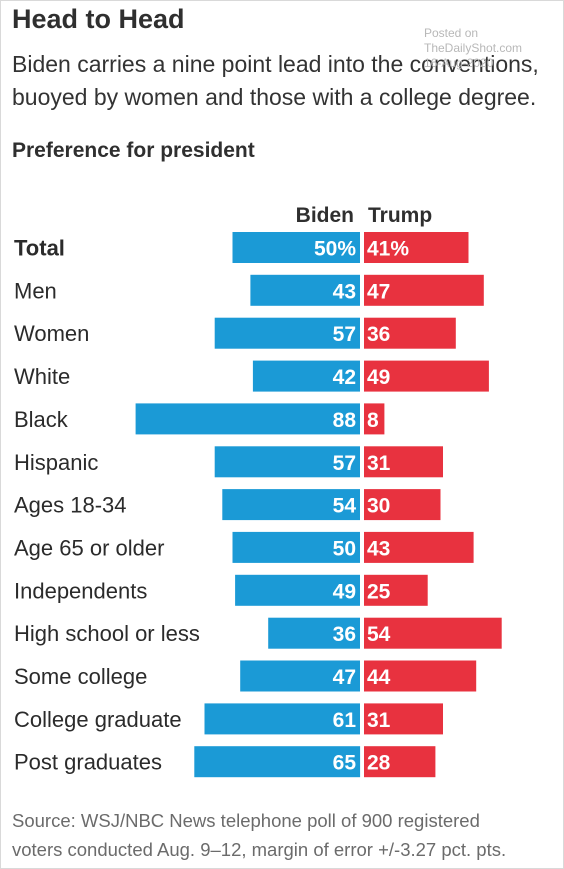 Image resolution: width=564 pixels, height=869 pixels. Describe the element at coordinates (80, 590) in the screenshot. I see `category-label: Independents` at that location.